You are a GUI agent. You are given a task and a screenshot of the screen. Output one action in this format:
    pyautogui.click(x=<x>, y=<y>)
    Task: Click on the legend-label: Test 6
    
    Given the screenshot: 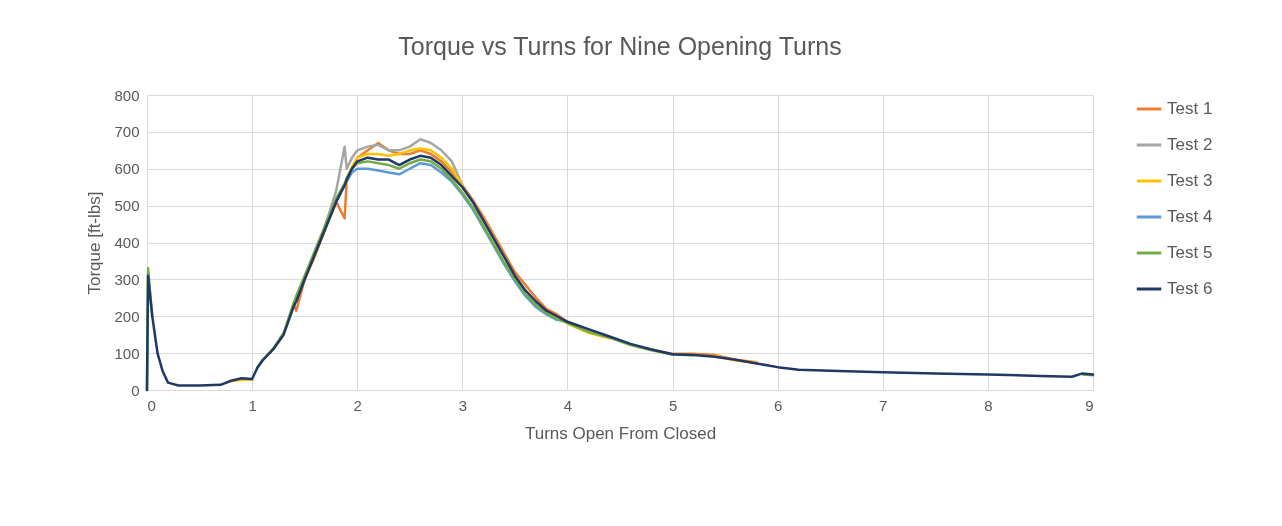 What is the action you would take?
    pyautogui.click(x=1190, y=288)
    